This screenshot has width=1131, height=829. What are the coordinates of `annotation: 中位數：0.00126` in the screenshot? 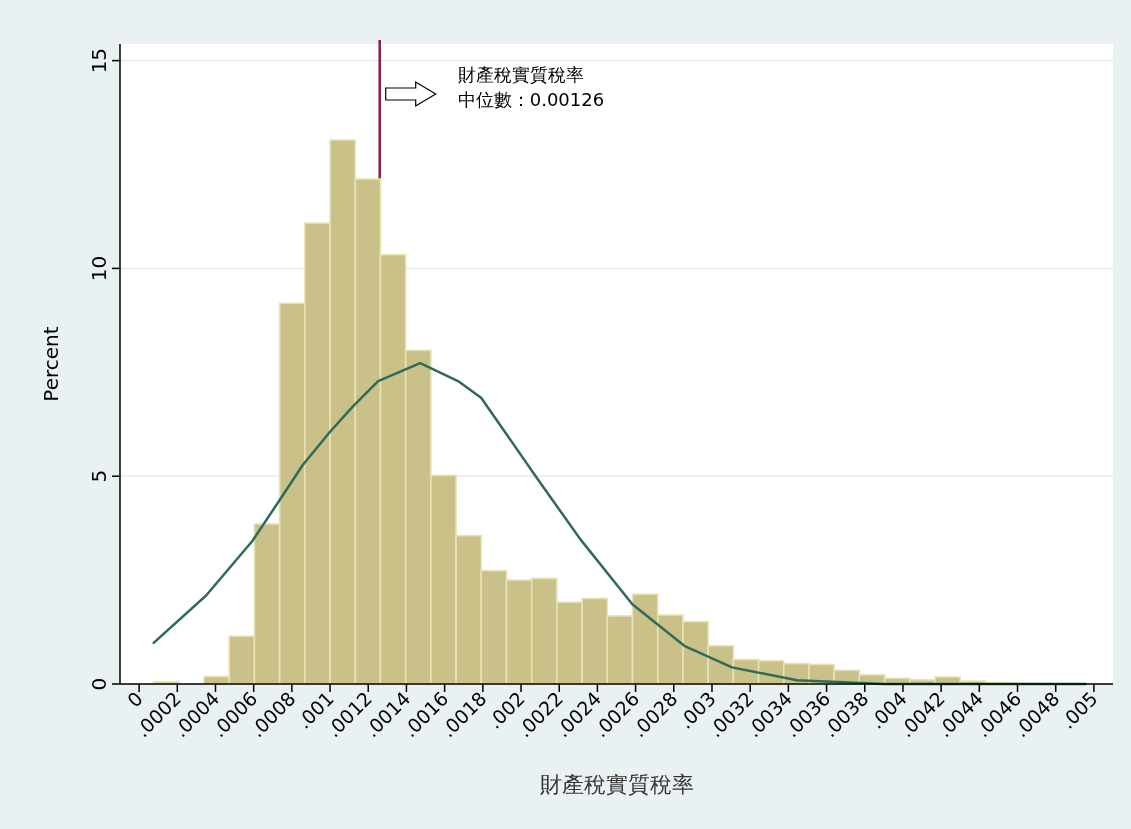 It's located at (531, 99).